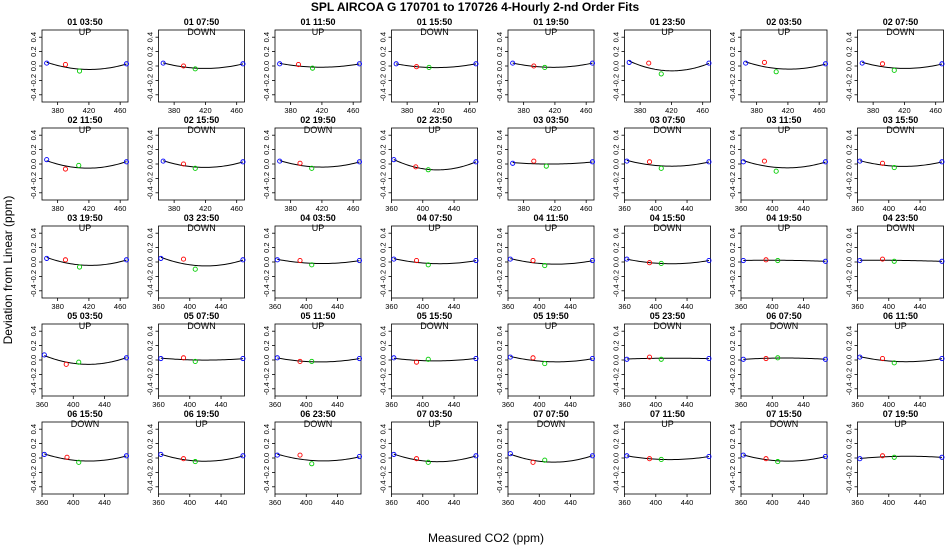 The image size is (950, 550). What do you see at coordinates (290, 110) in the screenshot?
I see `x-tick-label: 380` at bounding box center [290, 110].